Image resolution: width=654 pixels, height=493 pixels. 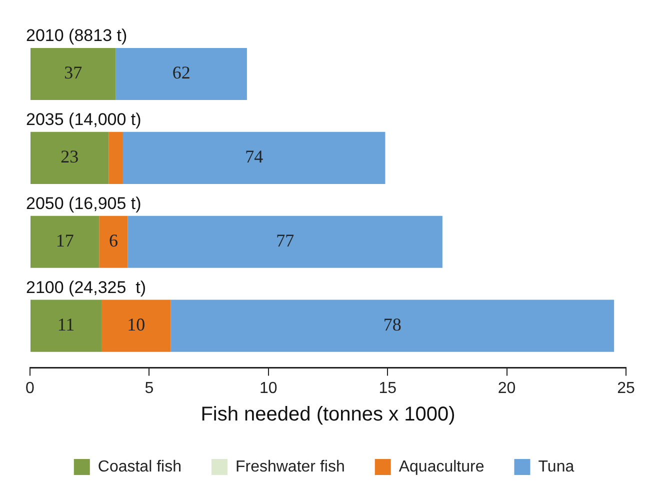 I want to click on x-tick-label: 0, so click(x=30, y=388).